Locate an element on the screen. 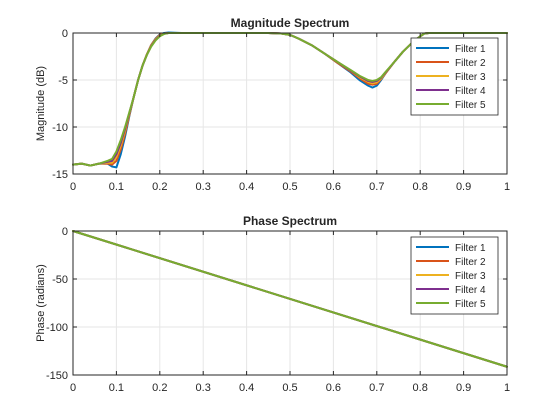  phase-ytick-label: -50 is located at coordinates (60, 280).